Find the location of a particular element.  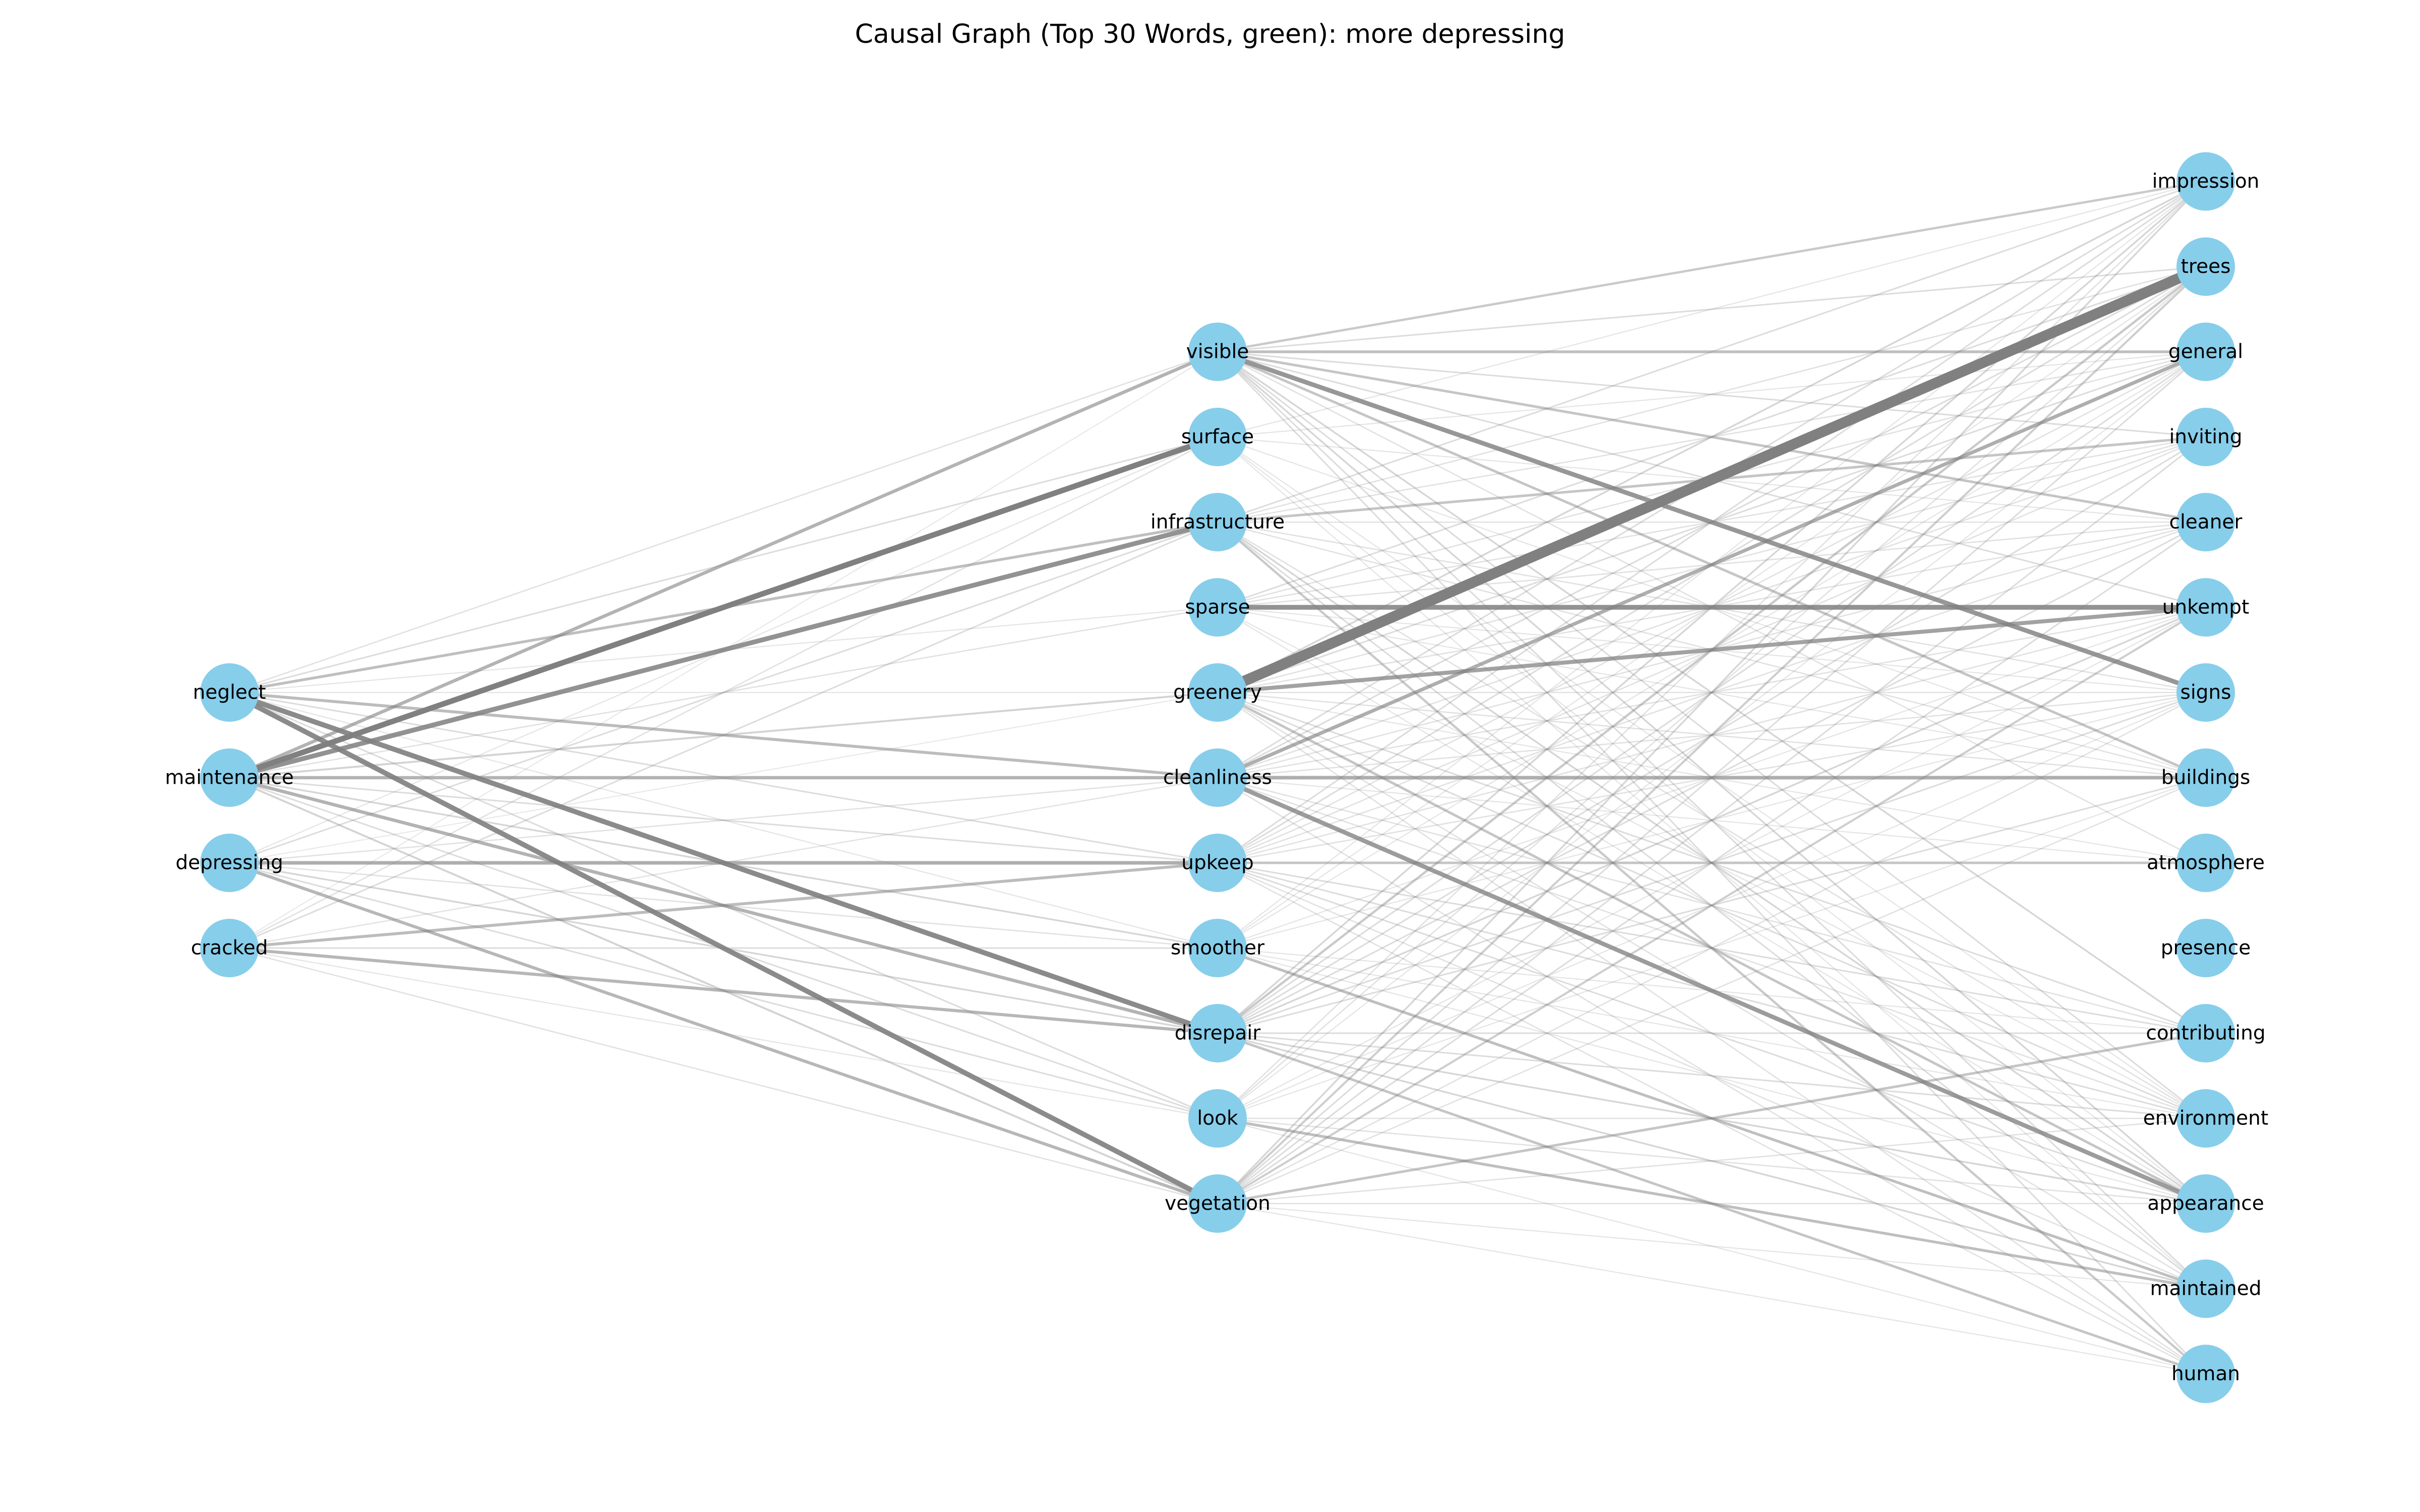

node-label-inviting: inviting is located at coordinates (2205, 437).